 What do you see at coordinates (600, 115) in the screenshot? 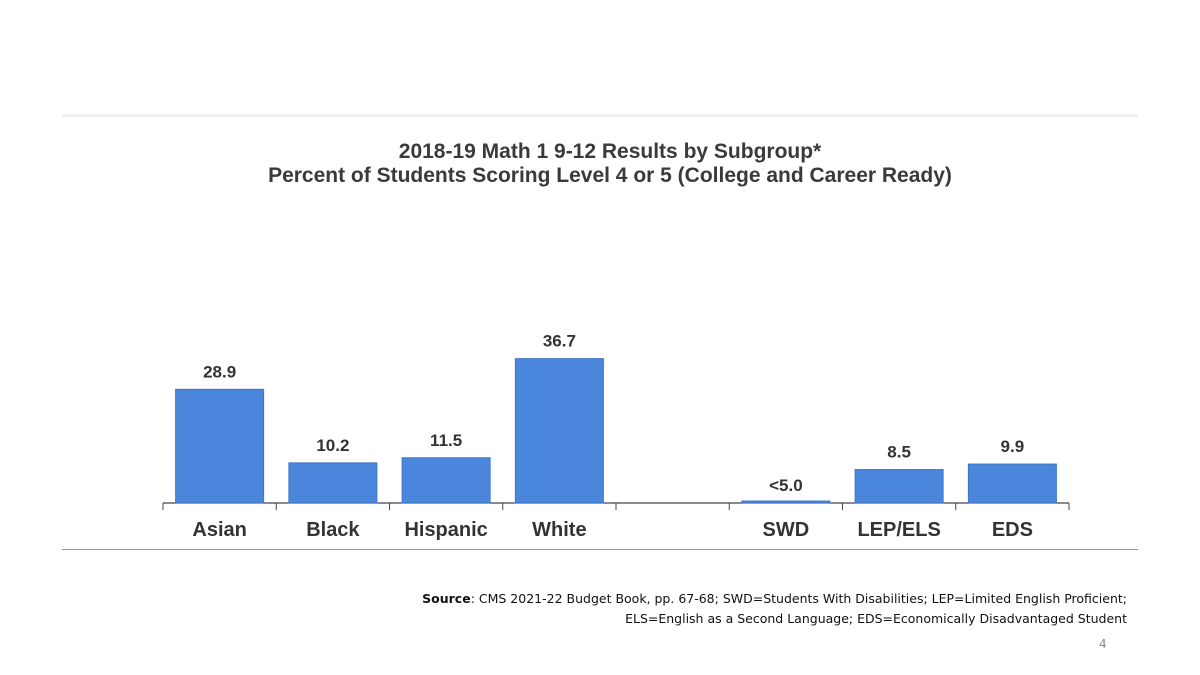
I see `scan-edge-top` at bounding box center [600, 115].